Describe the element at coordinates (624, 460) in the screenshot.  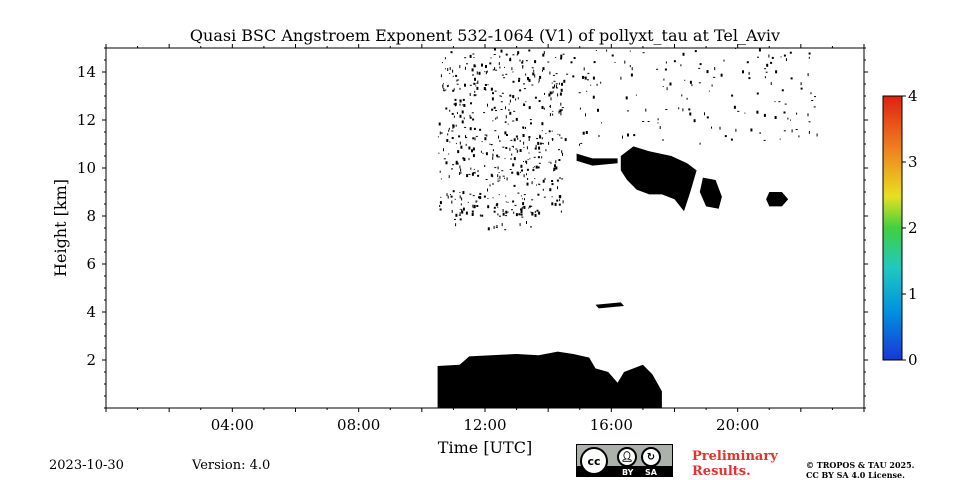
I see `cc-license-badge: cc 👤︎ ↻ BY SA` at that location.